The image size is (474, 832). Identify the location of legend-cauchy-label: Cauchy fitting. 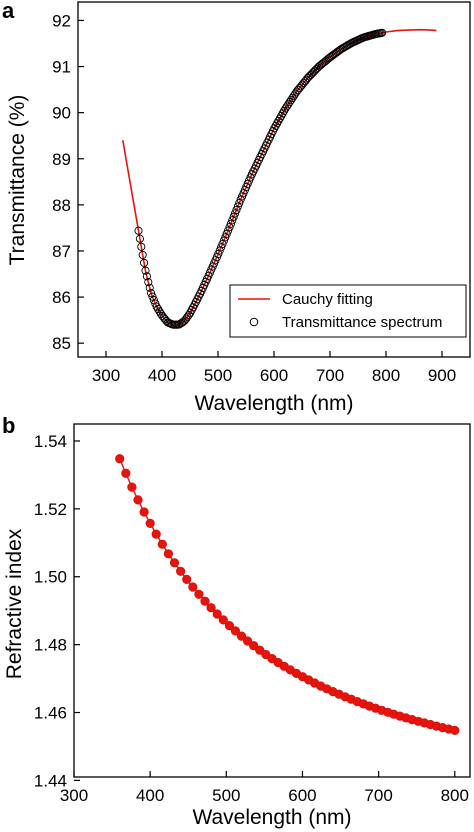
(327, 299).